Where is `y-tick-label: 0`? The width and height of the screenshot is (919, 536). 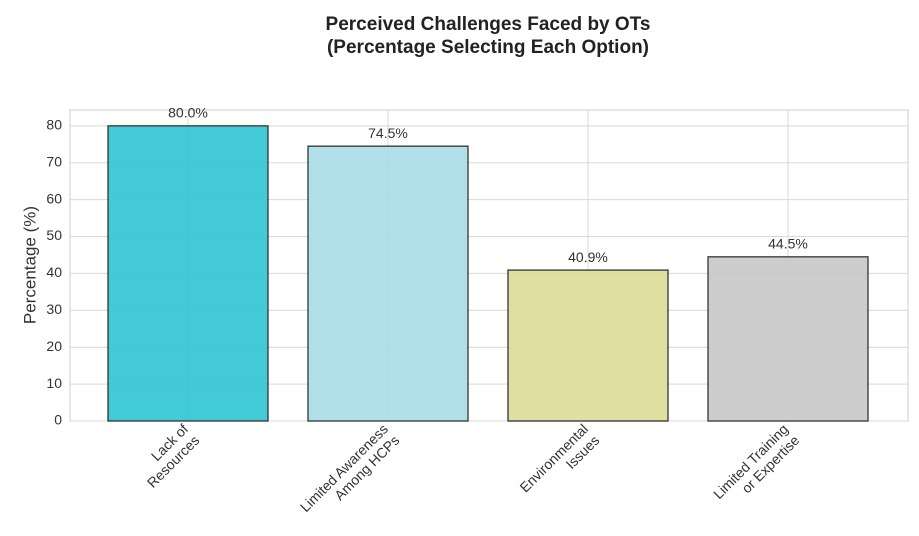 y-tick-label: 0 is located at coordinates (58, 420).